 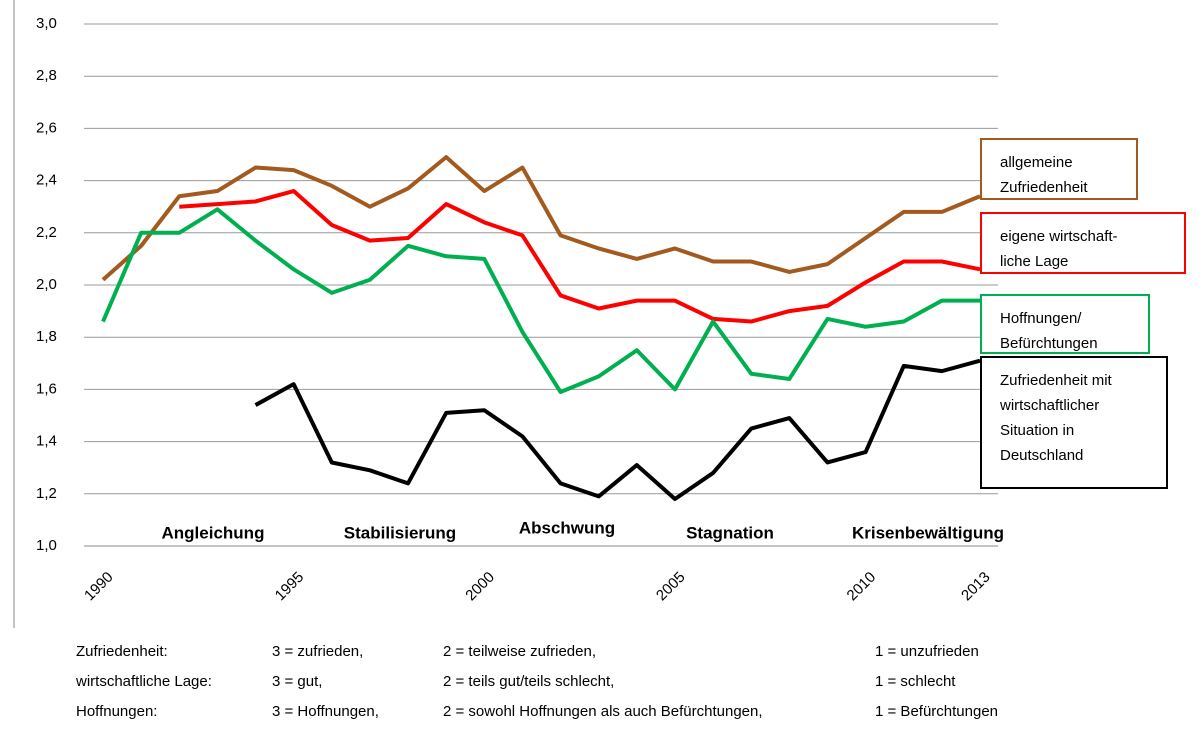 What do you see at coordinates (46, 75) in the screenshot?
I see `y-tick-label: 2,8` at bounding box center [46, 75].